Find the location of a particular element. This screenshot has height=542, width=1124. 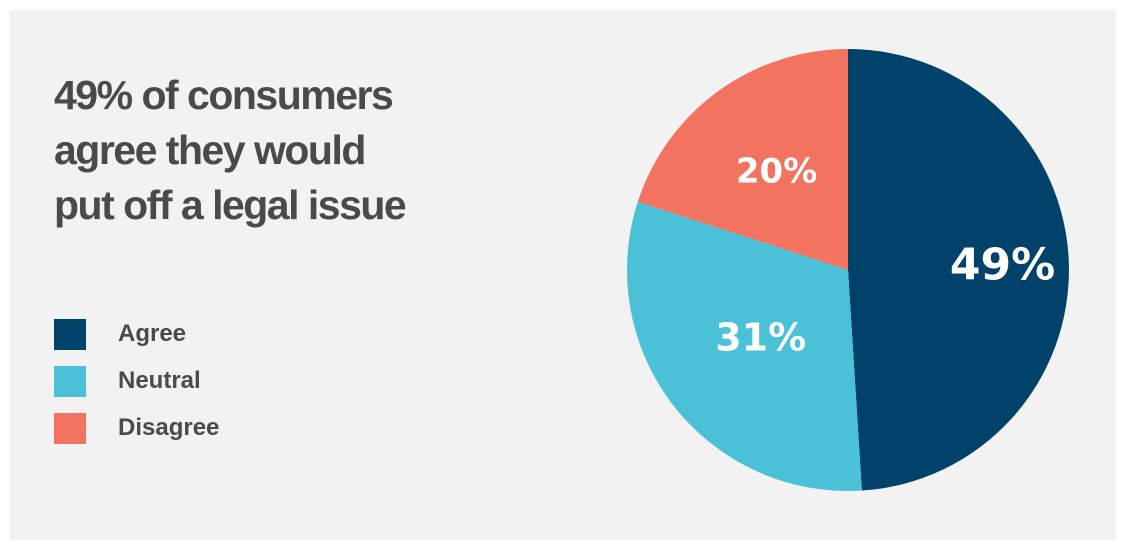

legend-label-disagree: Disagree is located at coordinates (169, 427).